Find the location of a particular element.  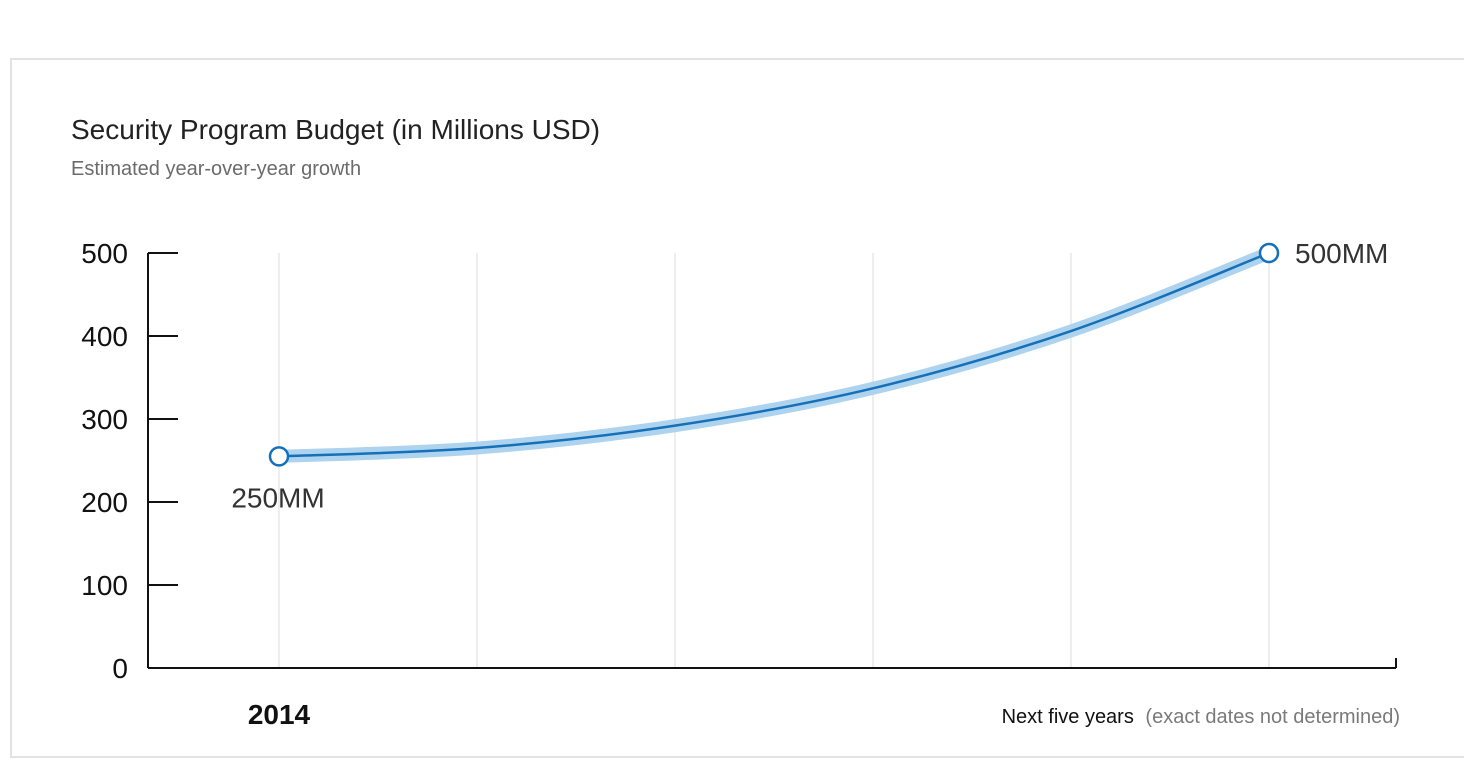

y-tick-label: 200 is located at coordinates (104, 502).